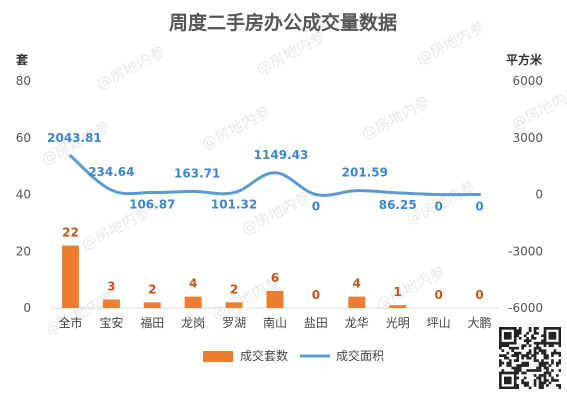 This screenshot has height=400, width=567. Describe the element at coordinates (70, 233) in the screenshot. I see `bar-value-label: 22` at that location.